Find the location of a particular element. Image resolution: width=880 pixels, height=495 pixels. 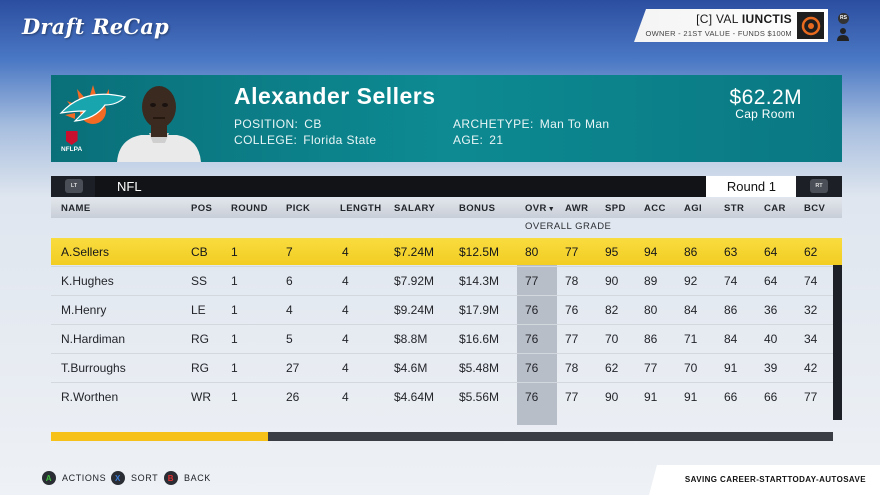

player-photo is located at coordinates (159, 124).